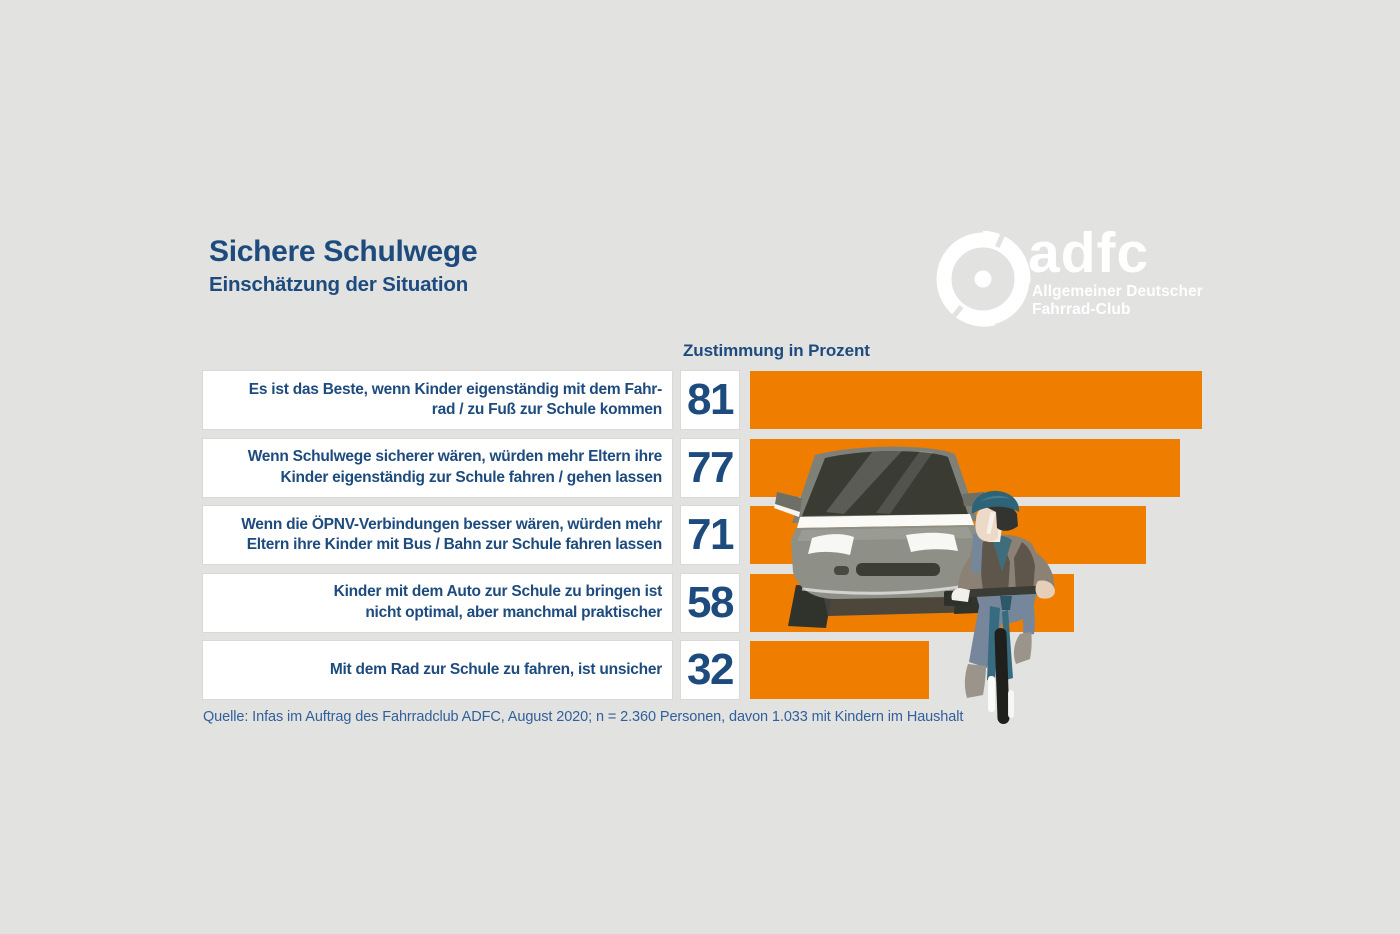 The height and width of the screenshot is (934, 1400). What do you see at coordinates (710, 535) in the screenshot?
I see `value-label: 71` at bounding box center [710, 535].